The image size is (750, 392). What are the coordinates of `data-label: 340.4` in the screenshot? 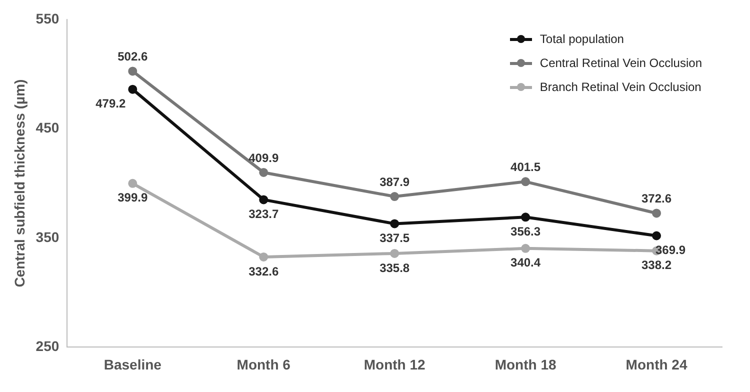 It's located at (525, 263).